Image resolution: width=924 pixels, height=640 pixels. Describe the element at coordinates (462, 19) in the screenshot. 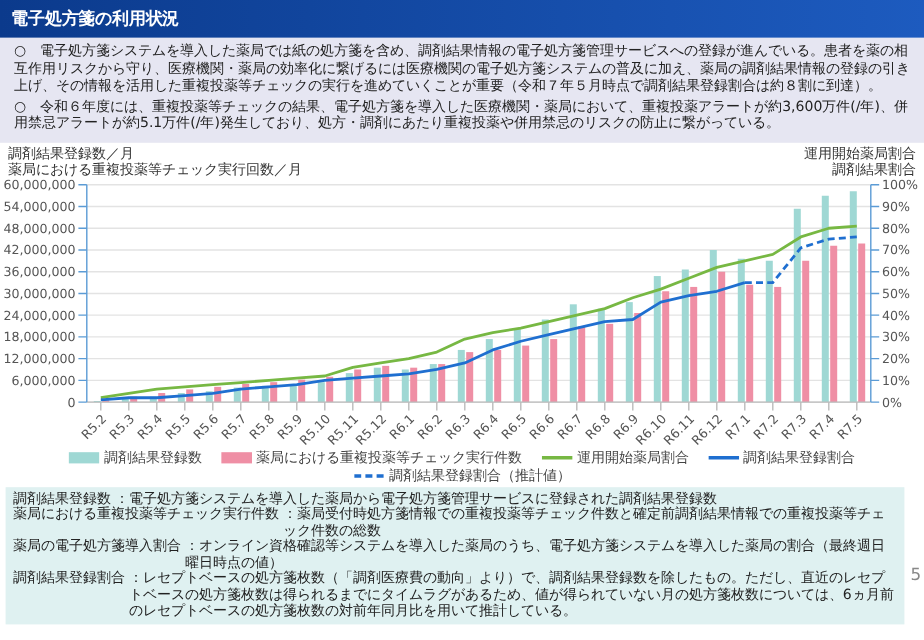

I see `chart-title: 電子処方箋の利用状況` at that location.